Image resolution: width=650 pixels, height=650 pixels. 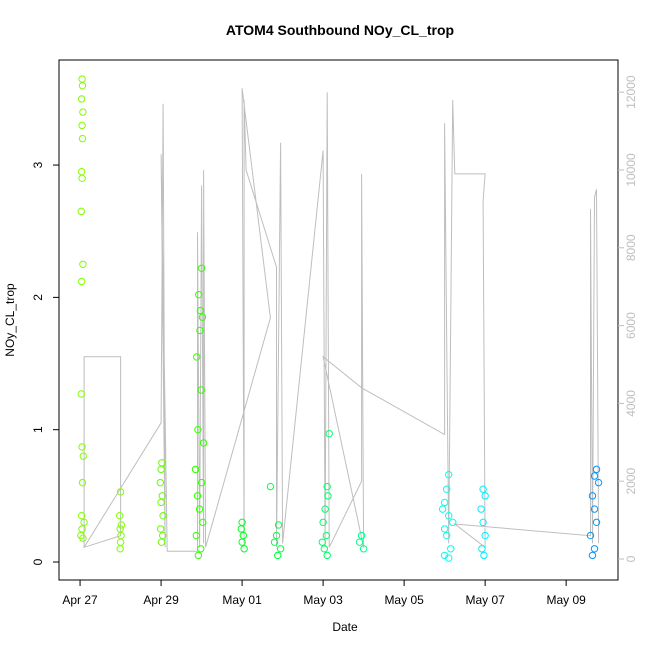 I want to click on x-tick-label: May 01, so click(x=242, y=600).